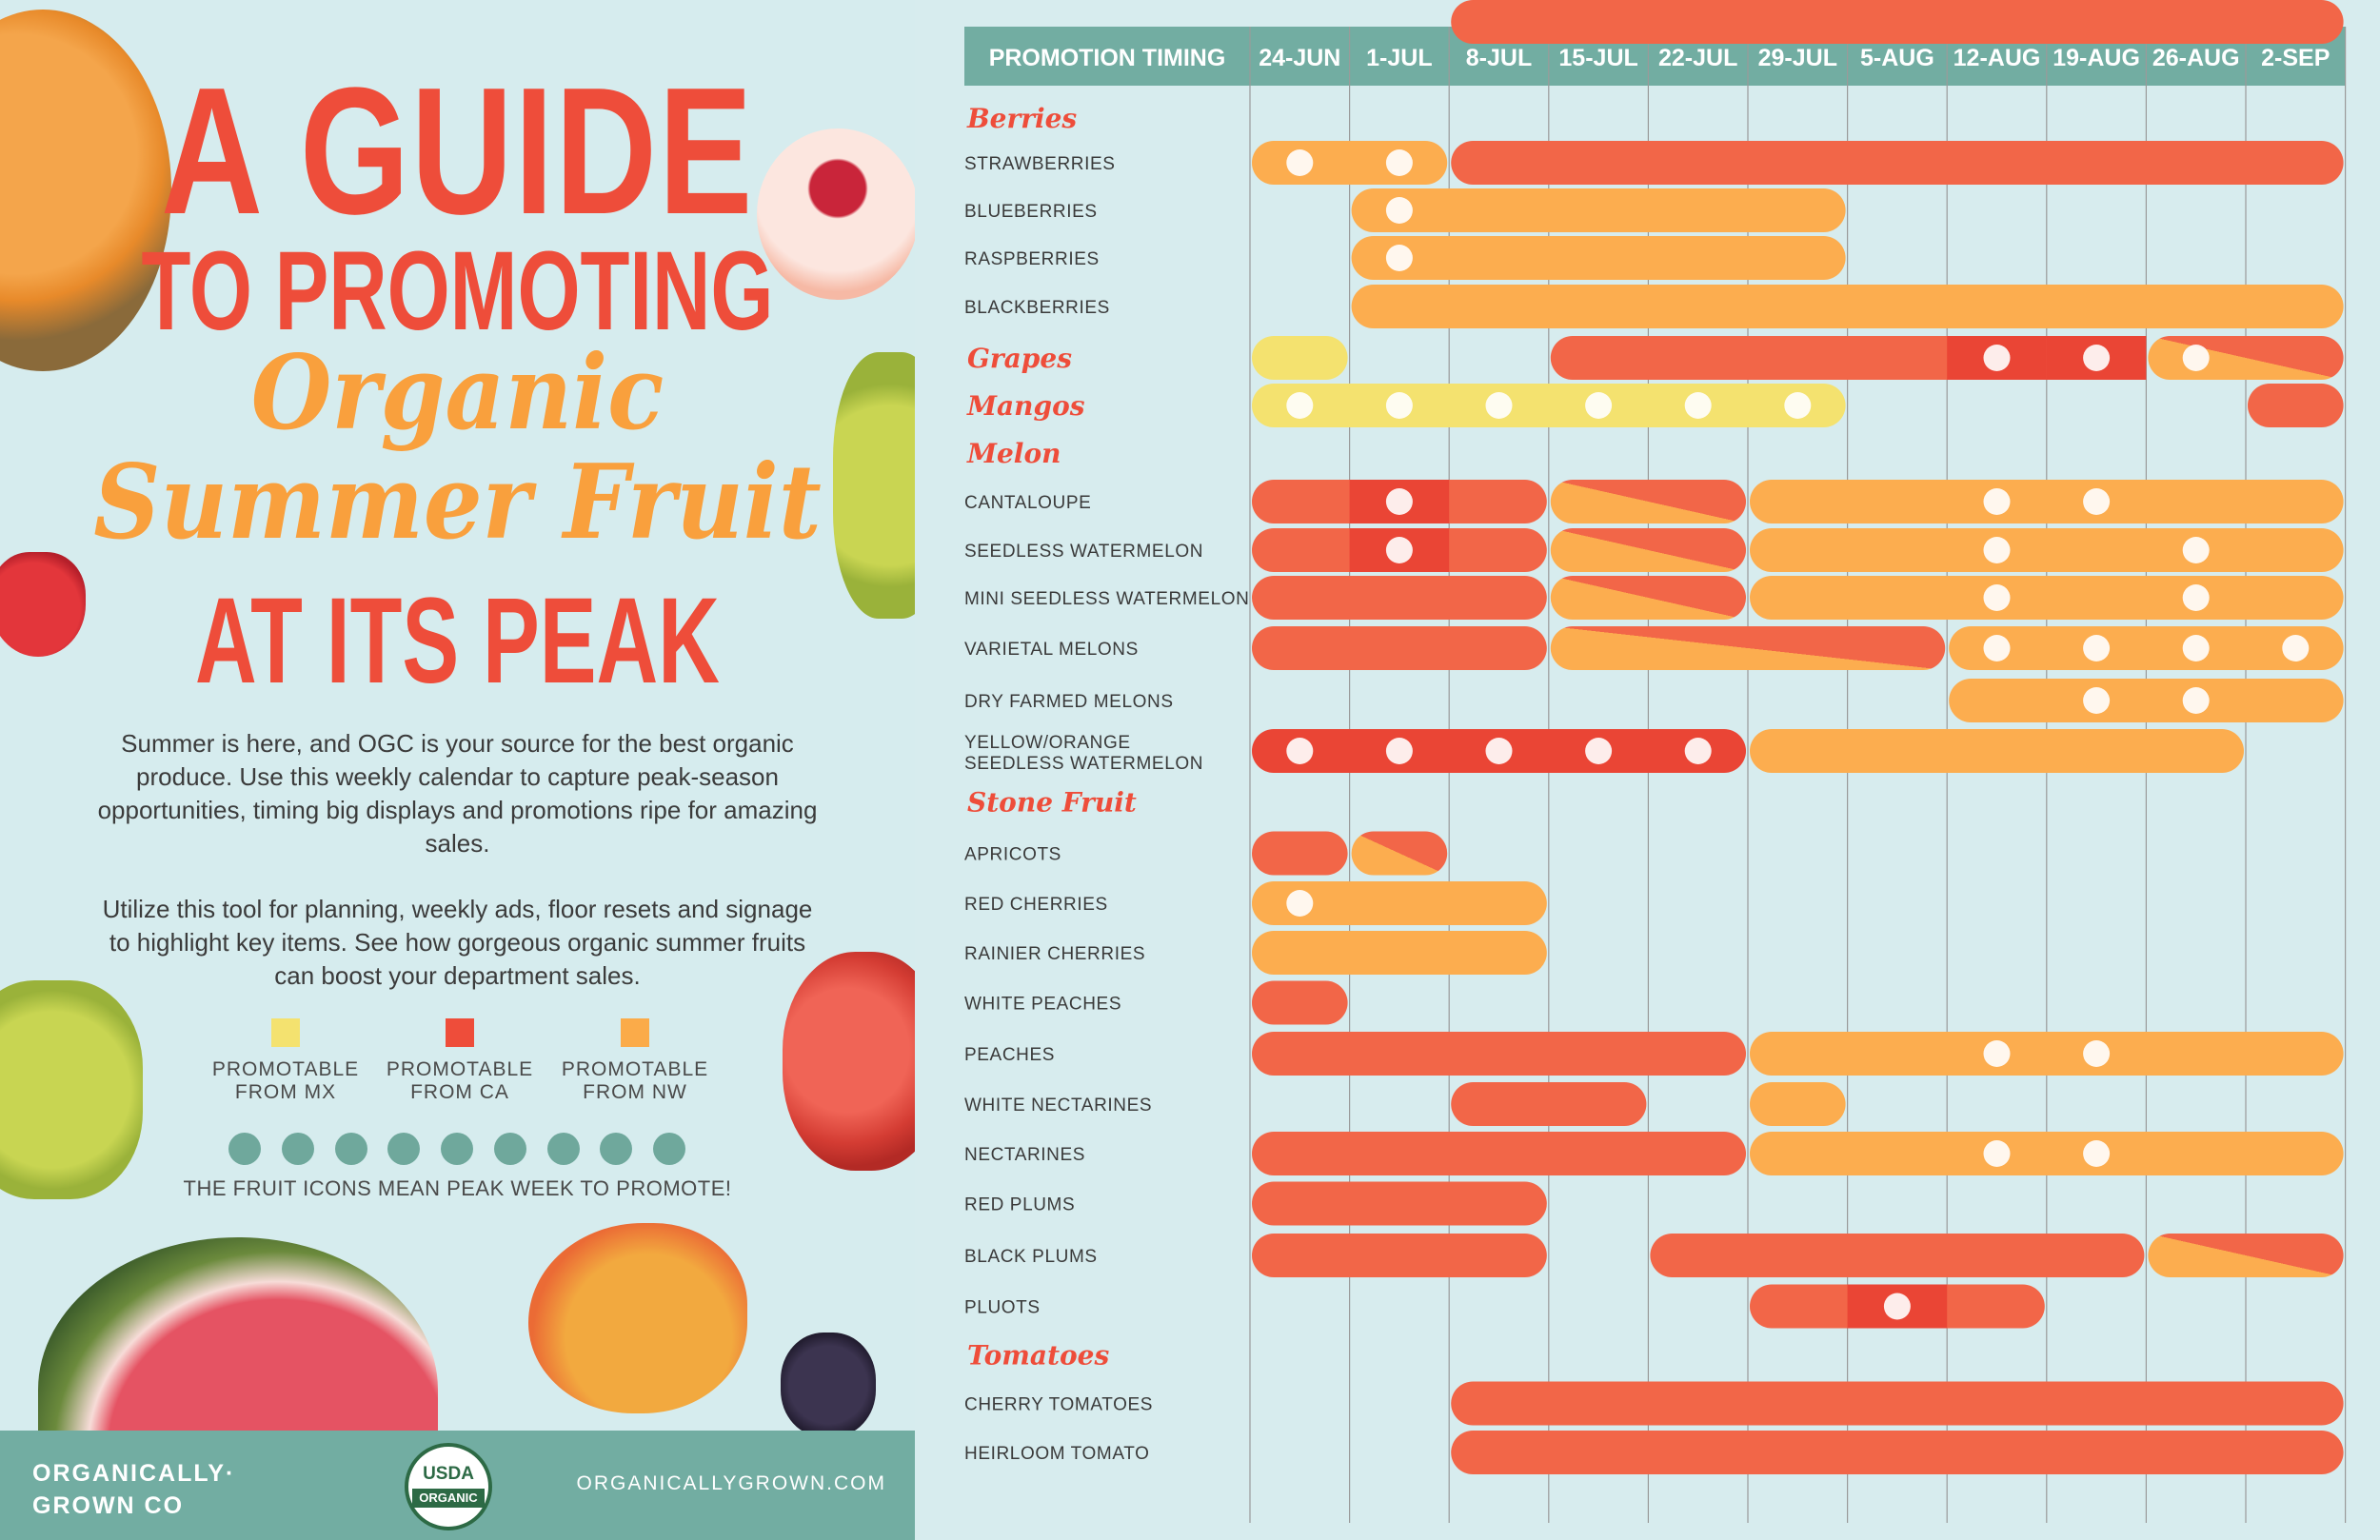 The image size is (2380, 1540). What do you see at coordinates (828, 1385) in the screenshot?
I see `blackberry-illustration` at bounding box center [828, 1385].